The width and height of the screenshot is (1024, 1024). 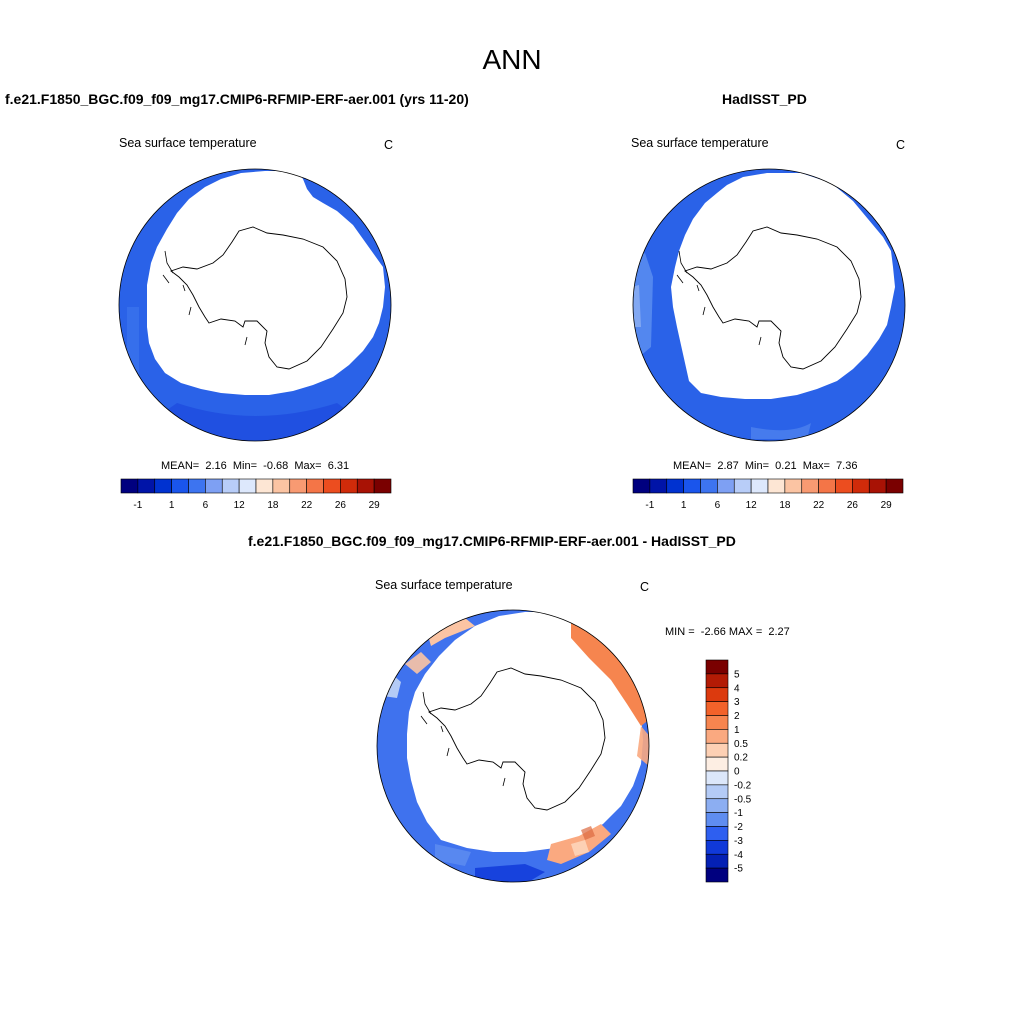 I want to click on diff-colorbar-tick-label: 0.5, so click(x=741, y=744).